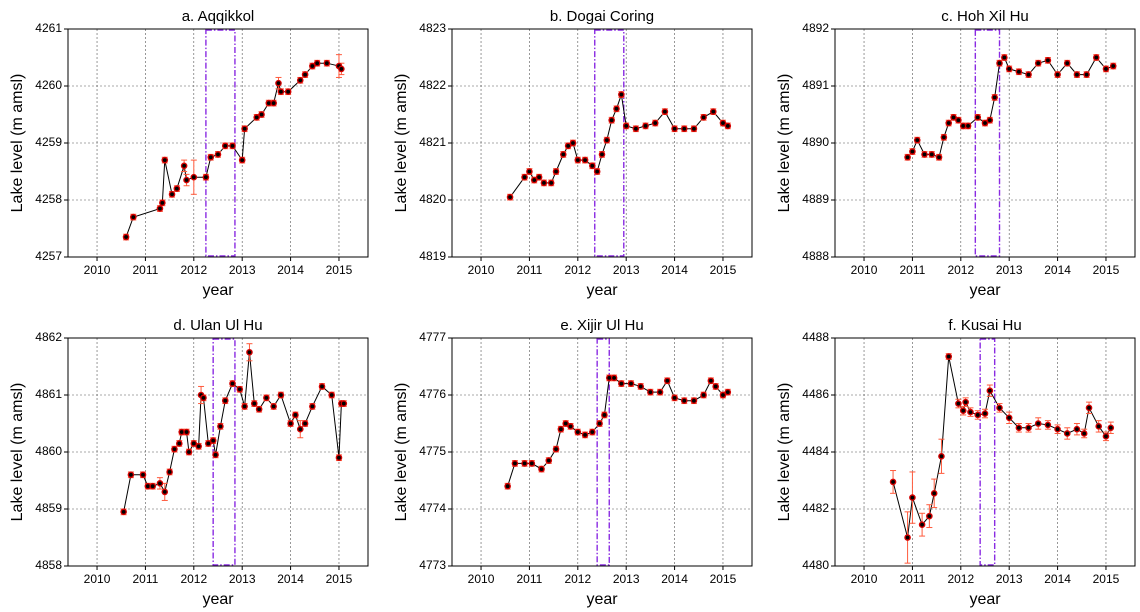 Image resolution: width=1140 pixels, height=612 pixels. What do you see at coordinates (217, 325) in the screenshot?
I see `panel-title: d. Ulan Ul Hu` at bounding box center [217, 325].